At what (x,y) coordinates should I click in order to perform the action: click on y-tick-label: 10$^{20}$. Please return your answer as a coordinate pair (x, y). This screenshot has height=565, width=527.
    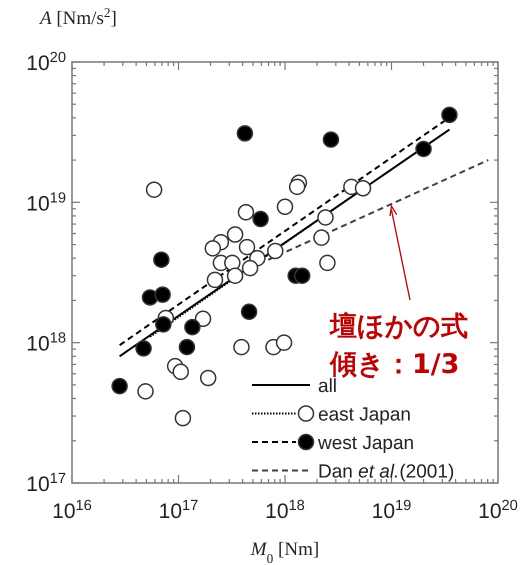
    Looking at the image, I should click on (46, 62).